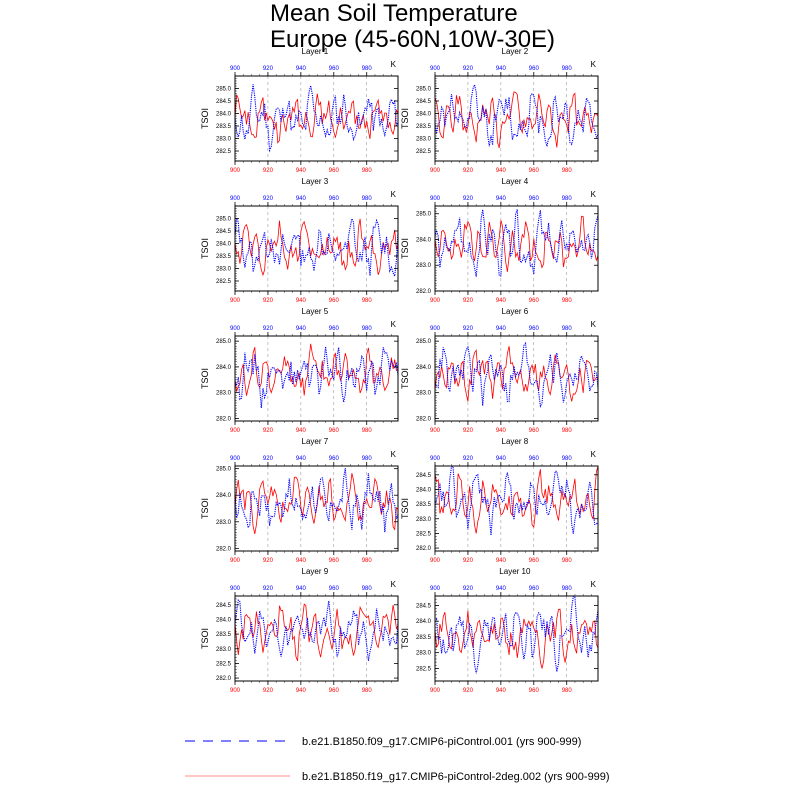  What do you see at coordinates (412, 39) in the screenshot?
I see `figure-title-line2: Europe (45-60N,10W-30E)` at bounding box center [412, 39].